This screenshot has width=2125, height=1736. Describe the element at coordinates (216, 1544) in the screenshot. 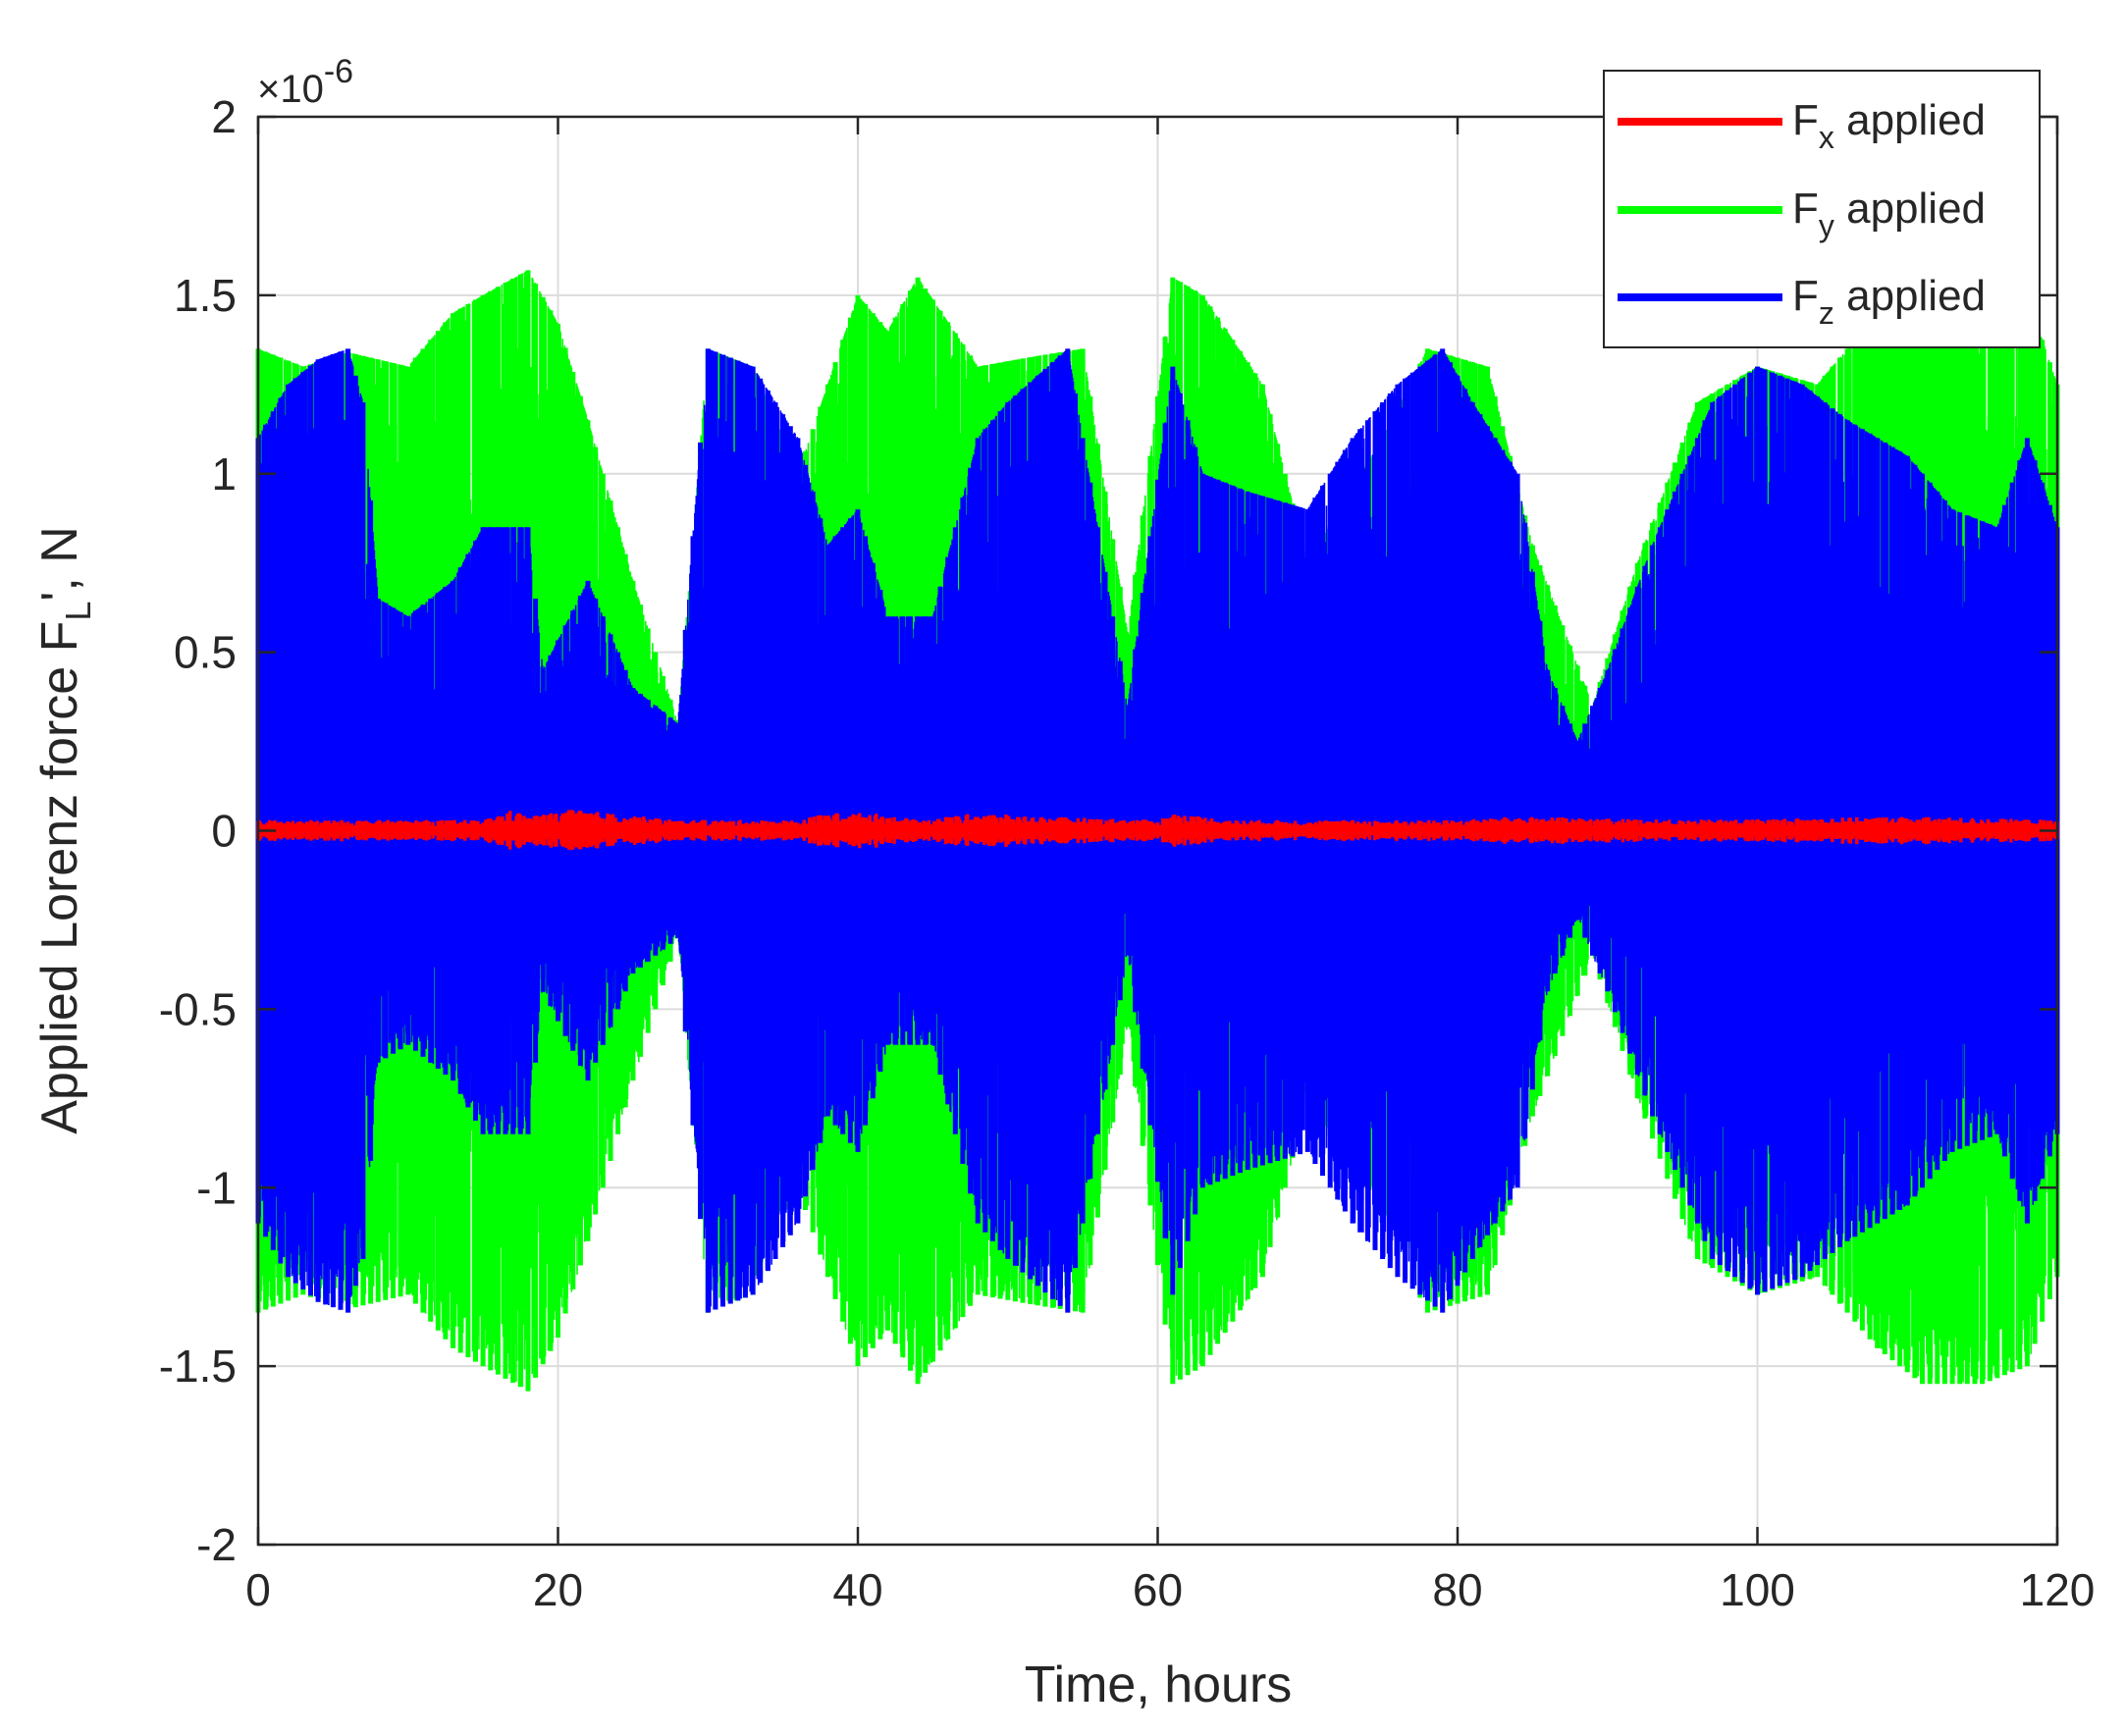

I see `y-tick-label: -2` at that location.